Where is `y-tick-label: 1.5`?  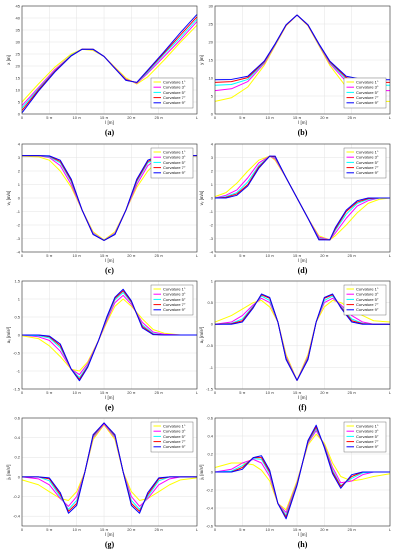 y-tick-label: 1.5 is located at coordinates (17, 280).